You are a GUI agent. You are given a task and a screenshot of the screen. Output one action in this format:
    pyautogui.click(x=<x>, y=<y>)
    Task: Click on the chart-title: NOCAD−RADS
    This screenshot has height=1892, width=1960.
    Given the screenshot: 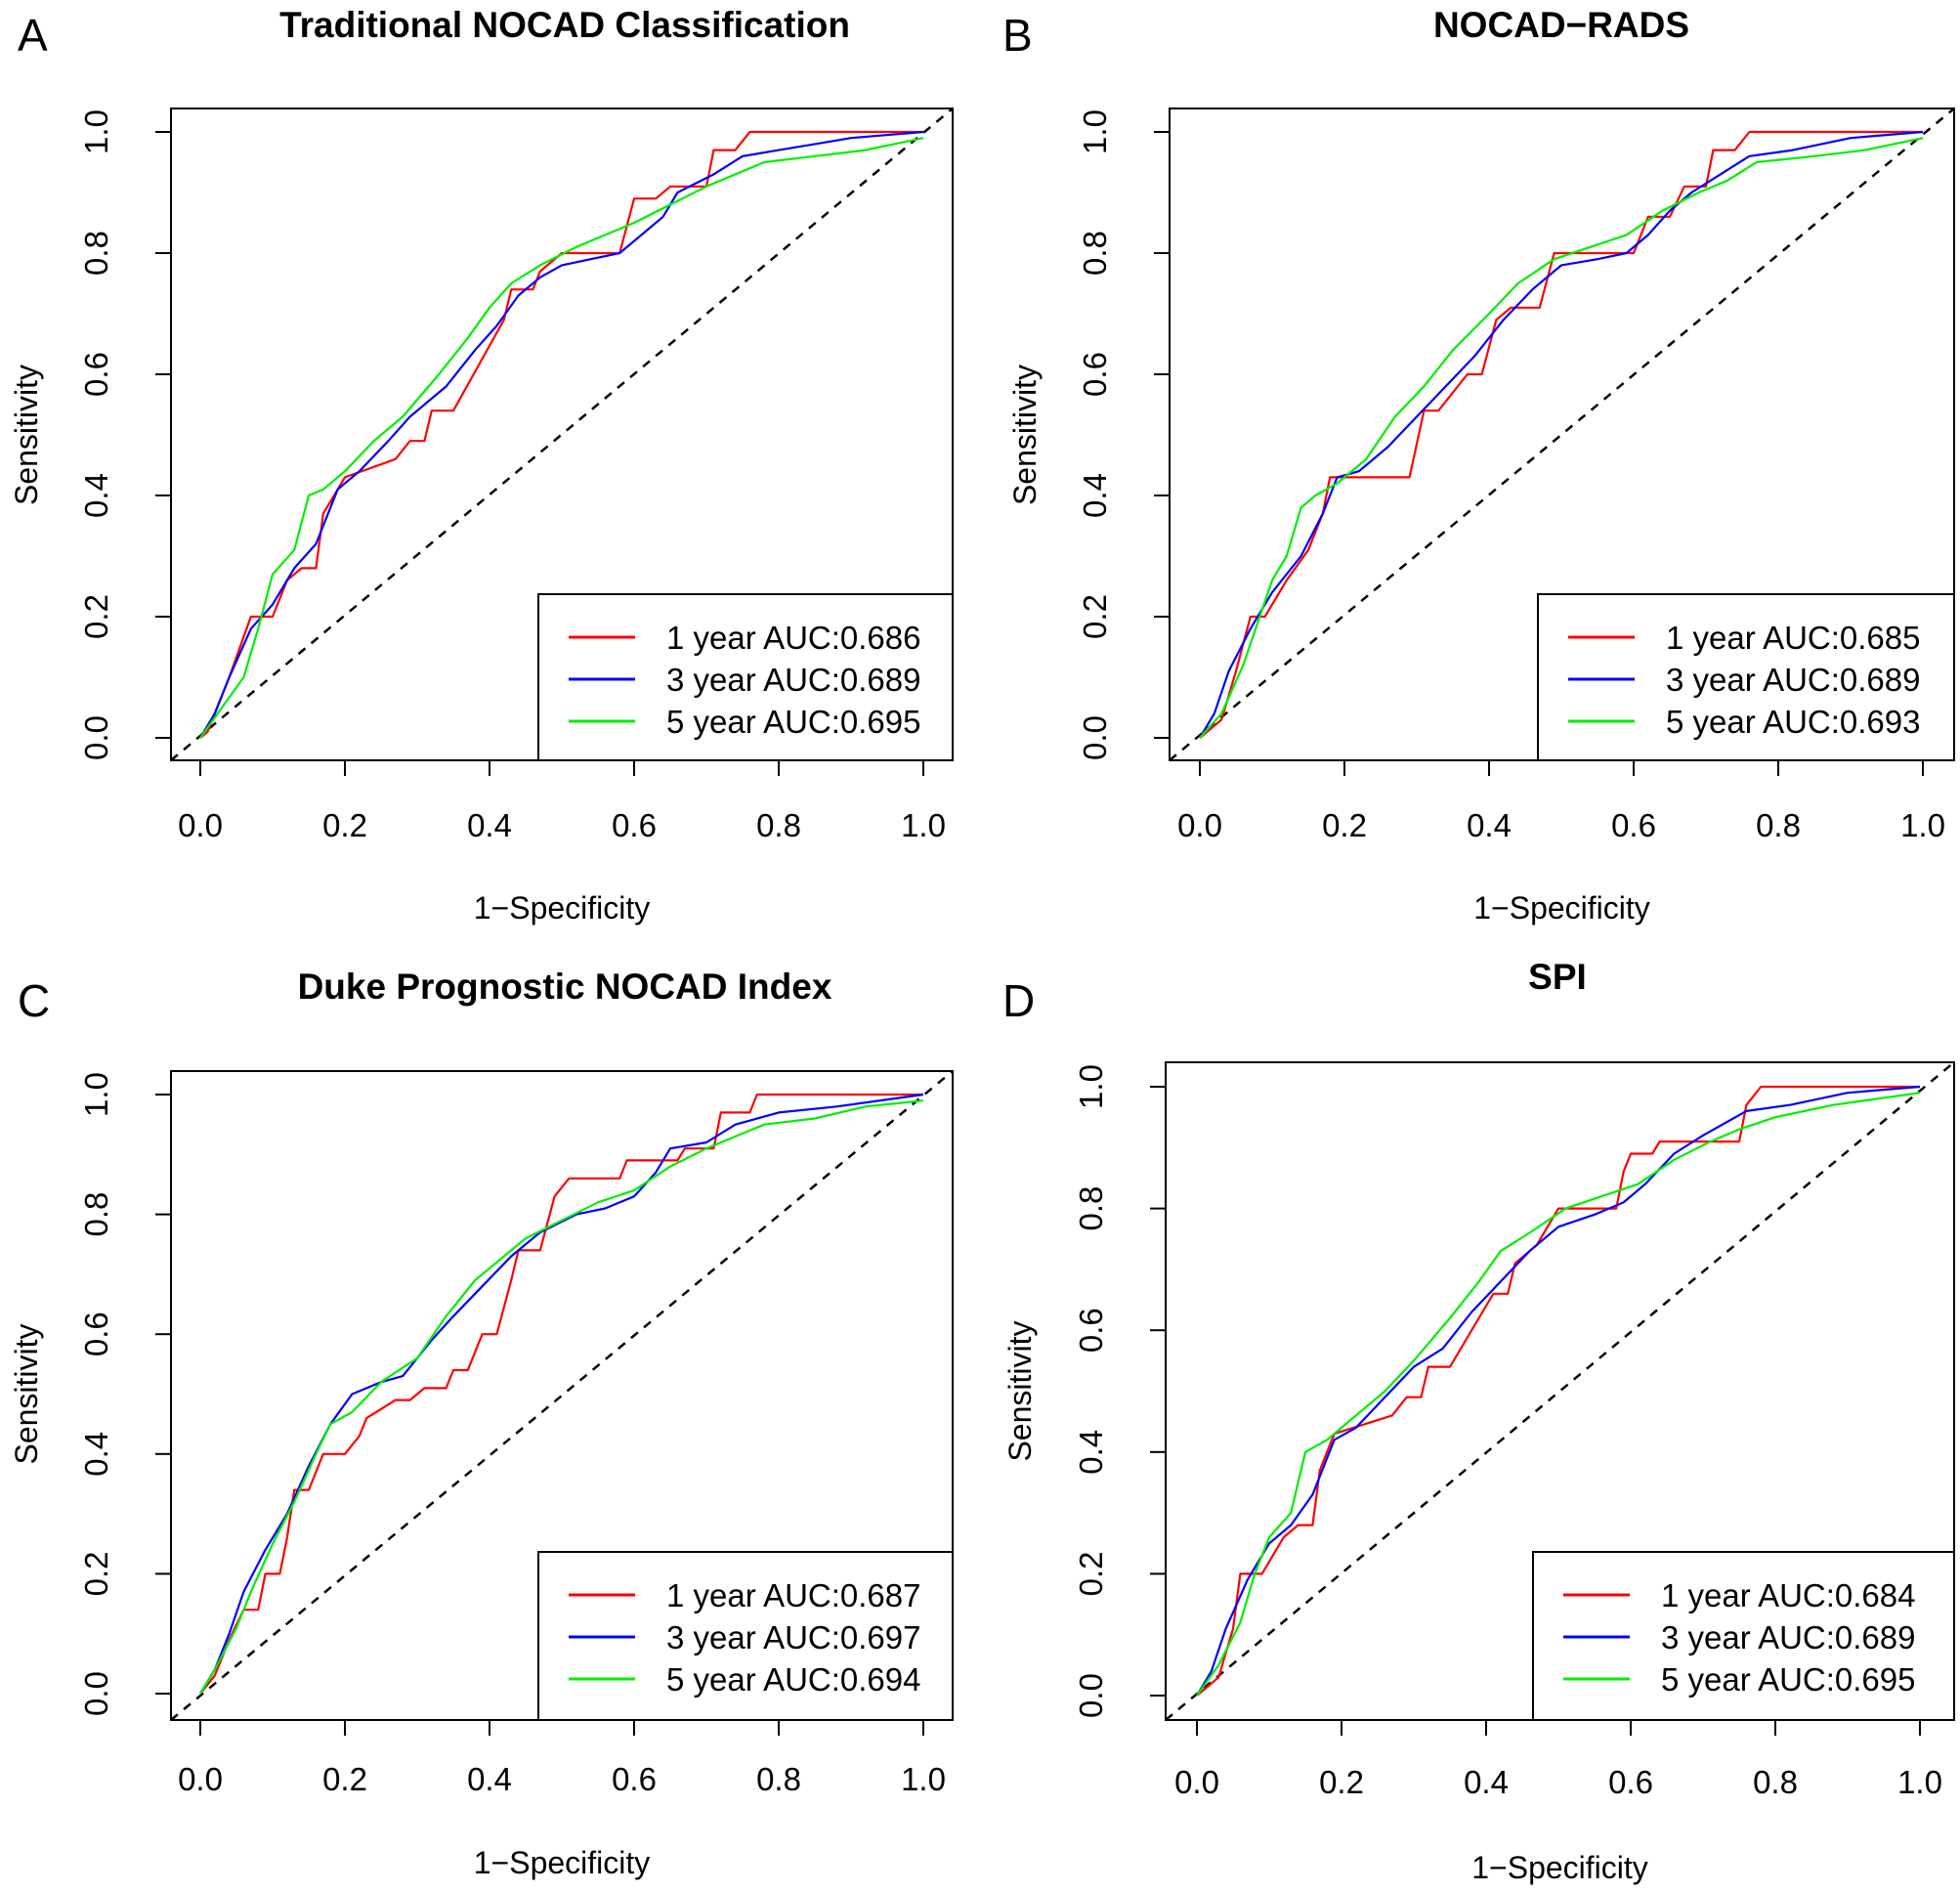 What is the action you would take?
    pyautogui.click(x=1561, y=25)
    